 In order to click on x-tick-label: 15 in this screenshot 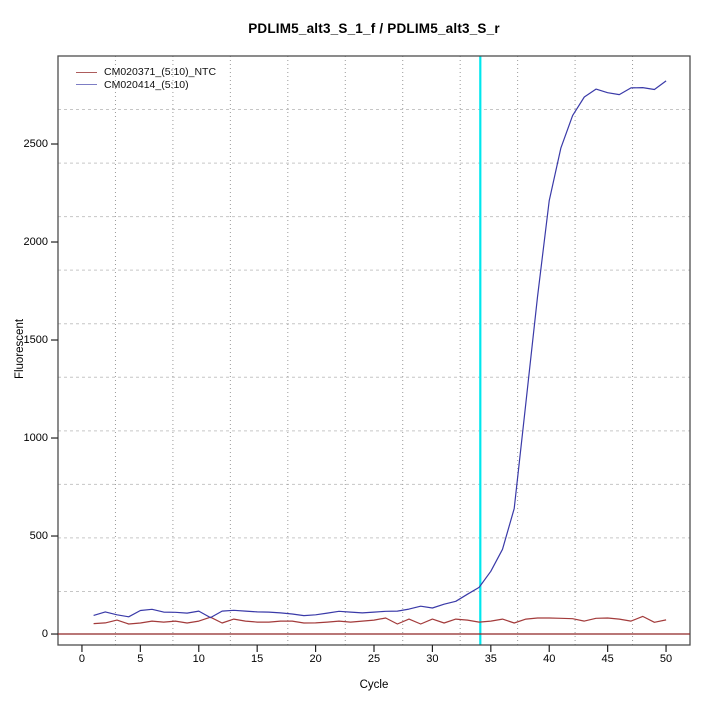, I will do `click(257, 659)`.